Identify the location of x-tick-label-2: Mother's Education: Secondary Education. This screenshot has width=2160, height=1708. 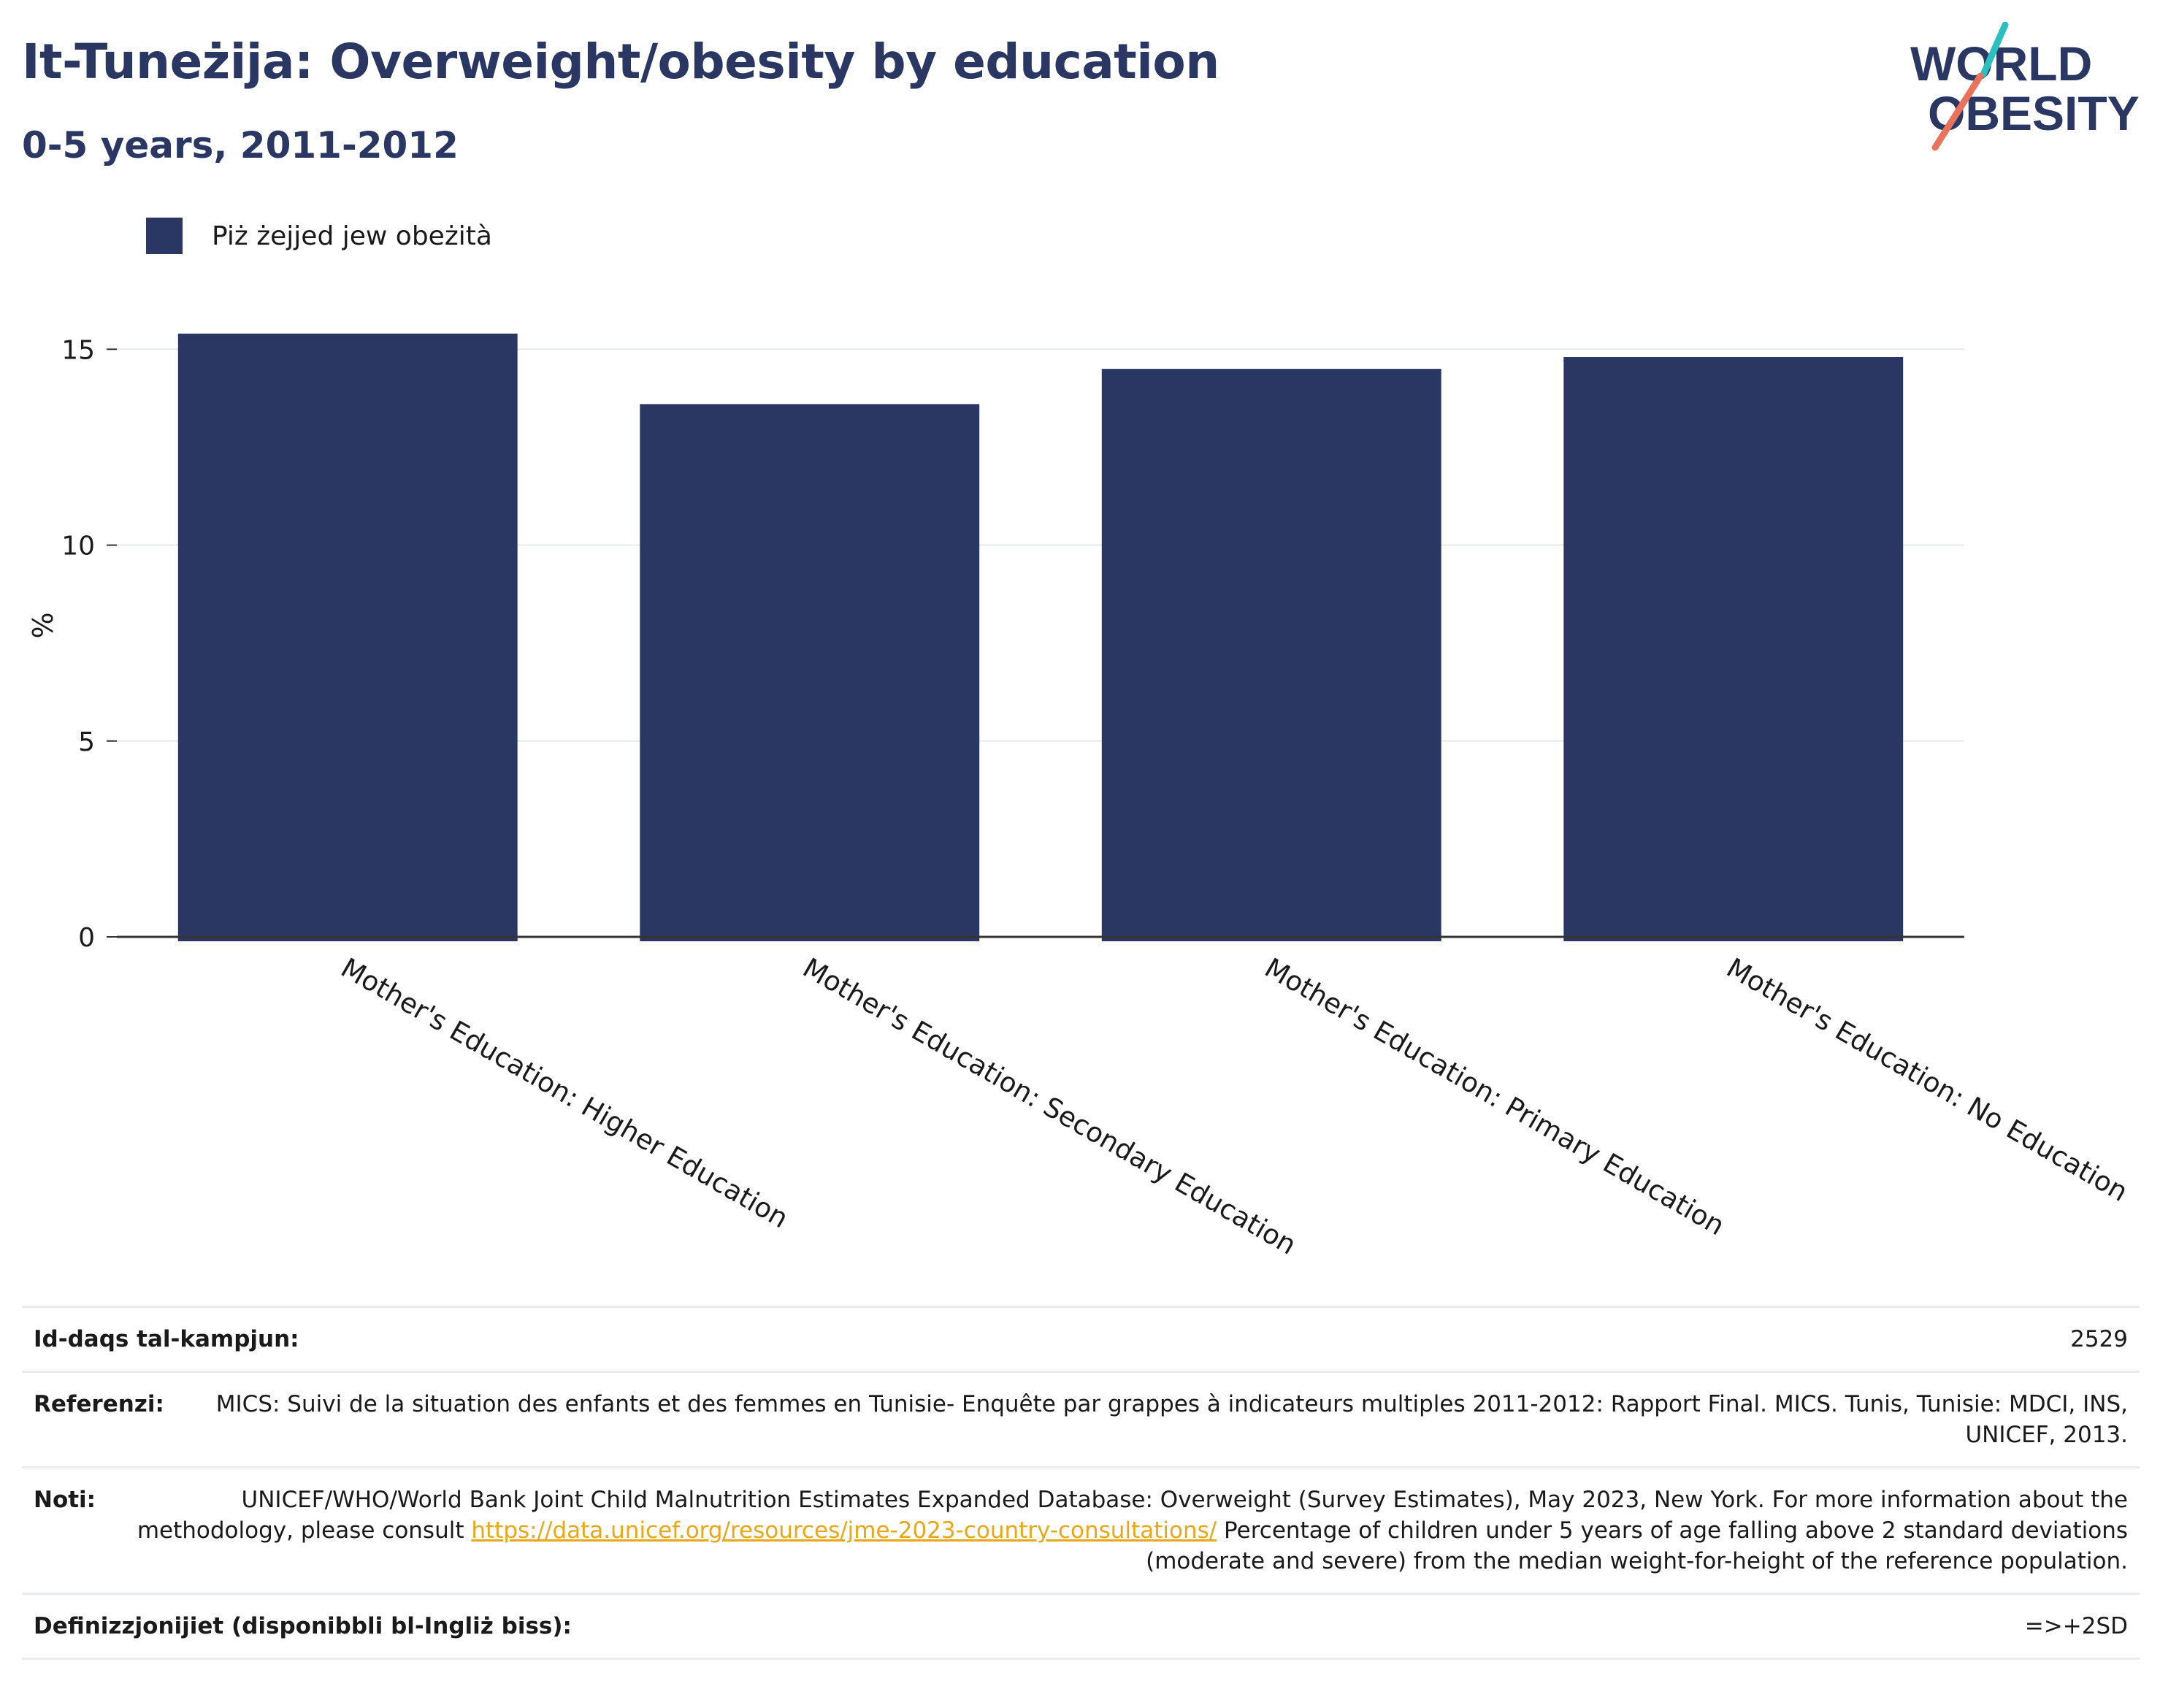
(1049, 1106).